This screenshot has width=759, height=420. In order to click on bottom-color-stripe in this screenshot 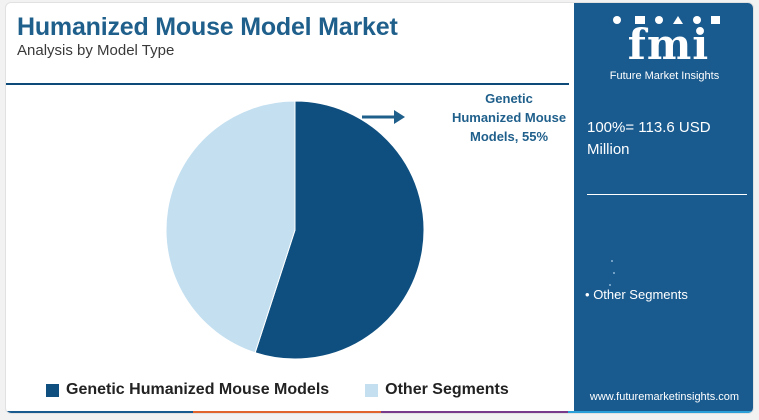, I will do `click(379, 412)`.